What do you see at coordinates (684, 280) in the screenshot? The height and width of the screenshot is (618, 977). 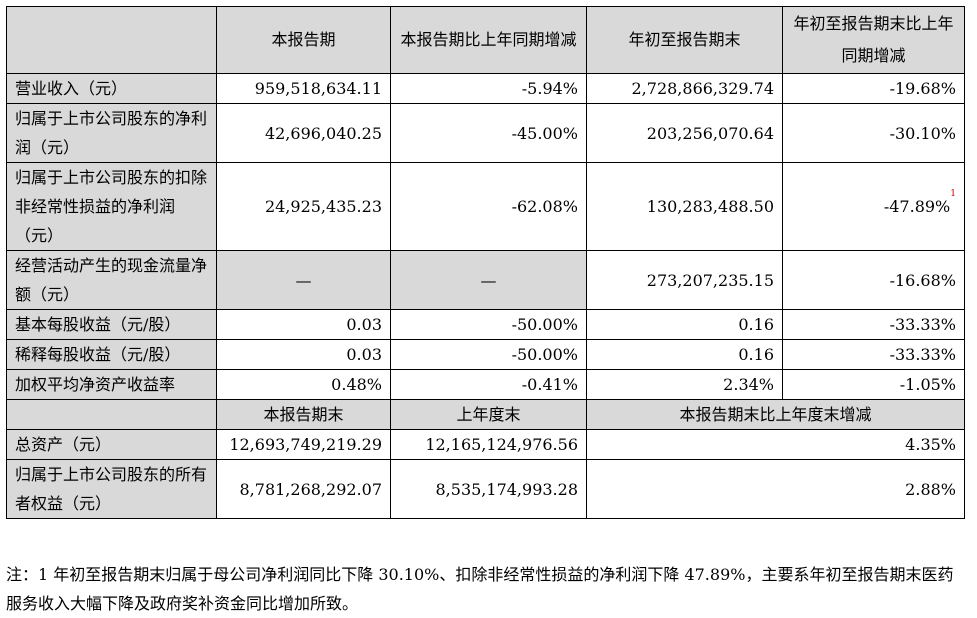 I see `cell-value: 273,207,235.15` at bounding box center [684, 280].